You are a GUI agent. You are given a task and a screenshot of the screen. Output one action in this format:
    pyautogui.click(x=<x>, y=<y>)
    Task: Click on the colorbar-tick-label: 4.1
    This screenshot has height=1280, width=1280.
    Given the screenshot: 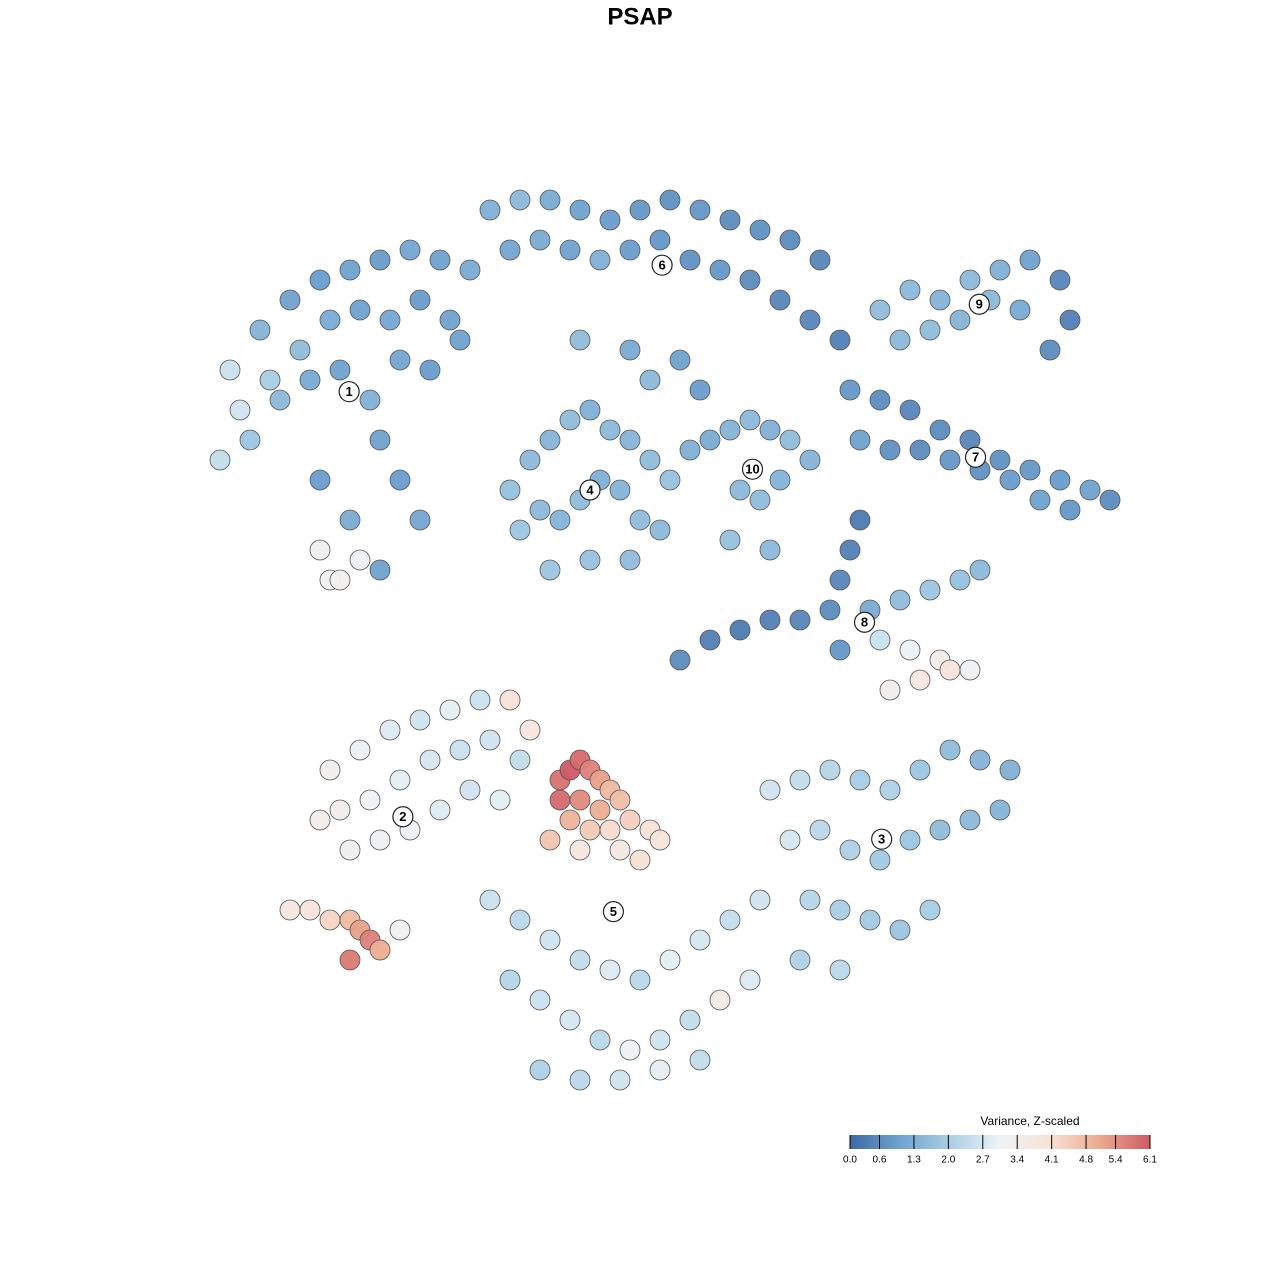 What is the action you would take?
    pyautogui.click(x=1052, y=1160)
    